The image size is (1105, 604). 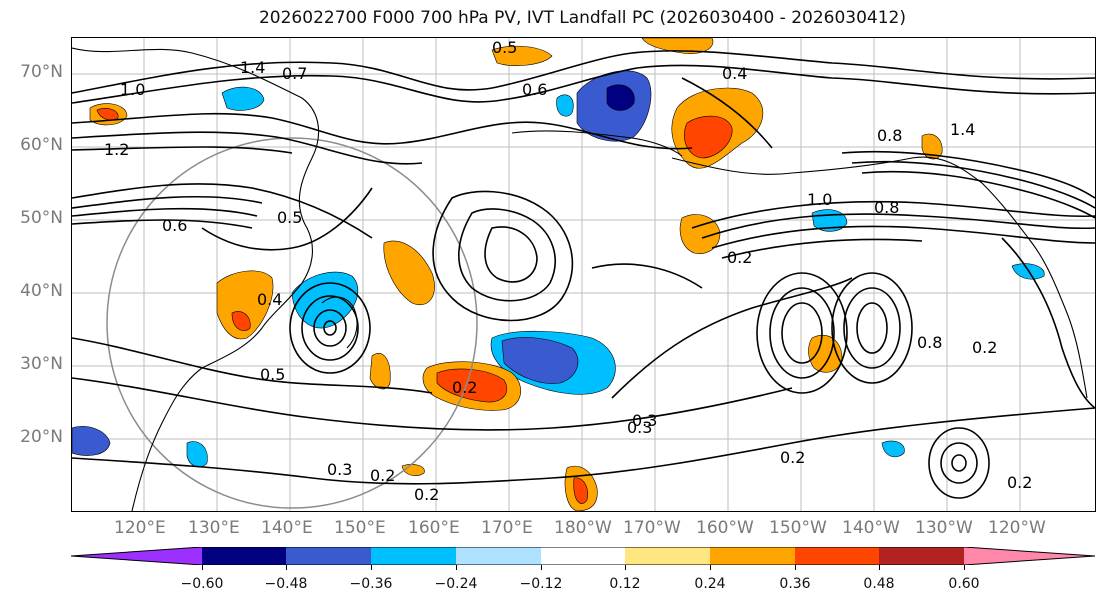 I want to click on shade-blue-center, so click(x=540, y=360).